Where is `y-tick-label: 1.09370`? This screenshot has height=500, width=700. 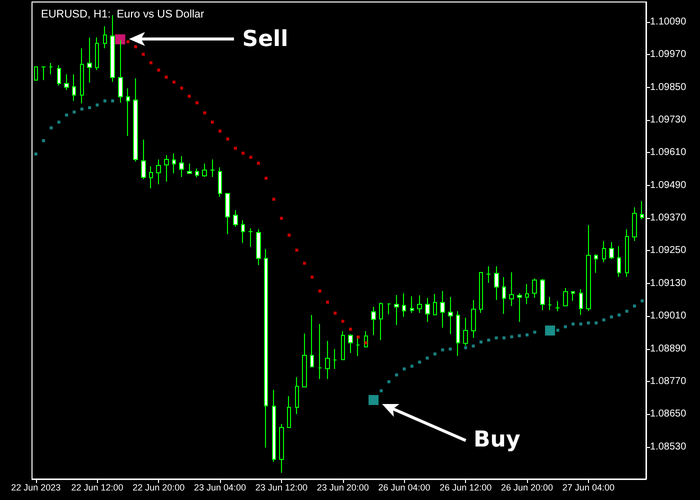 y-tick-label: 1.09370 is located at coordinates (668, 218).